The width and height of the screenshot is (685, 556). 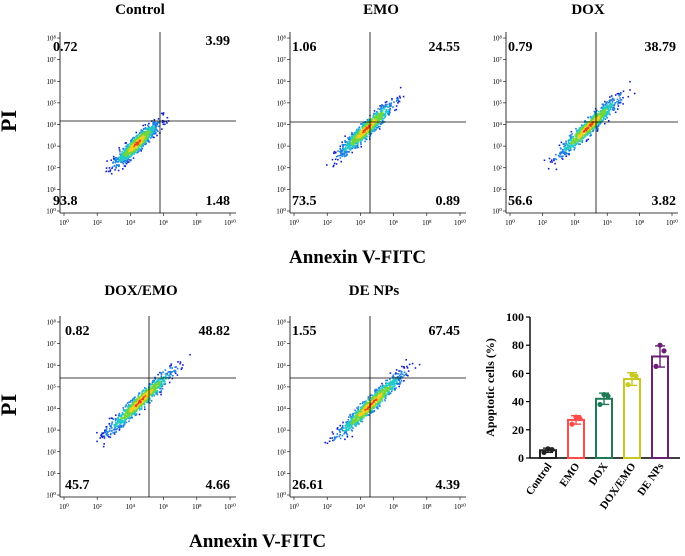 I want to click on bar-y-tick-label: 80, so click(x=518, y=345).